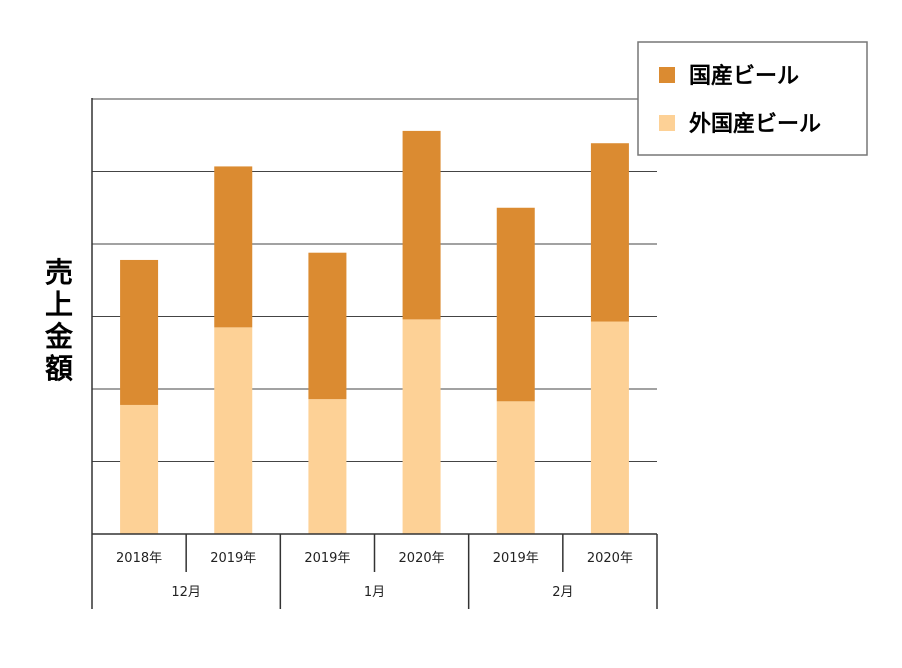 This screenshot has width=902, height=668. What do you see at coordinates (374, 558) in the screenshot?
I see `x-tick-labels: 2018年 2019年 2019年 2020年 2019年 2020年` at bounding box center [374, 558].